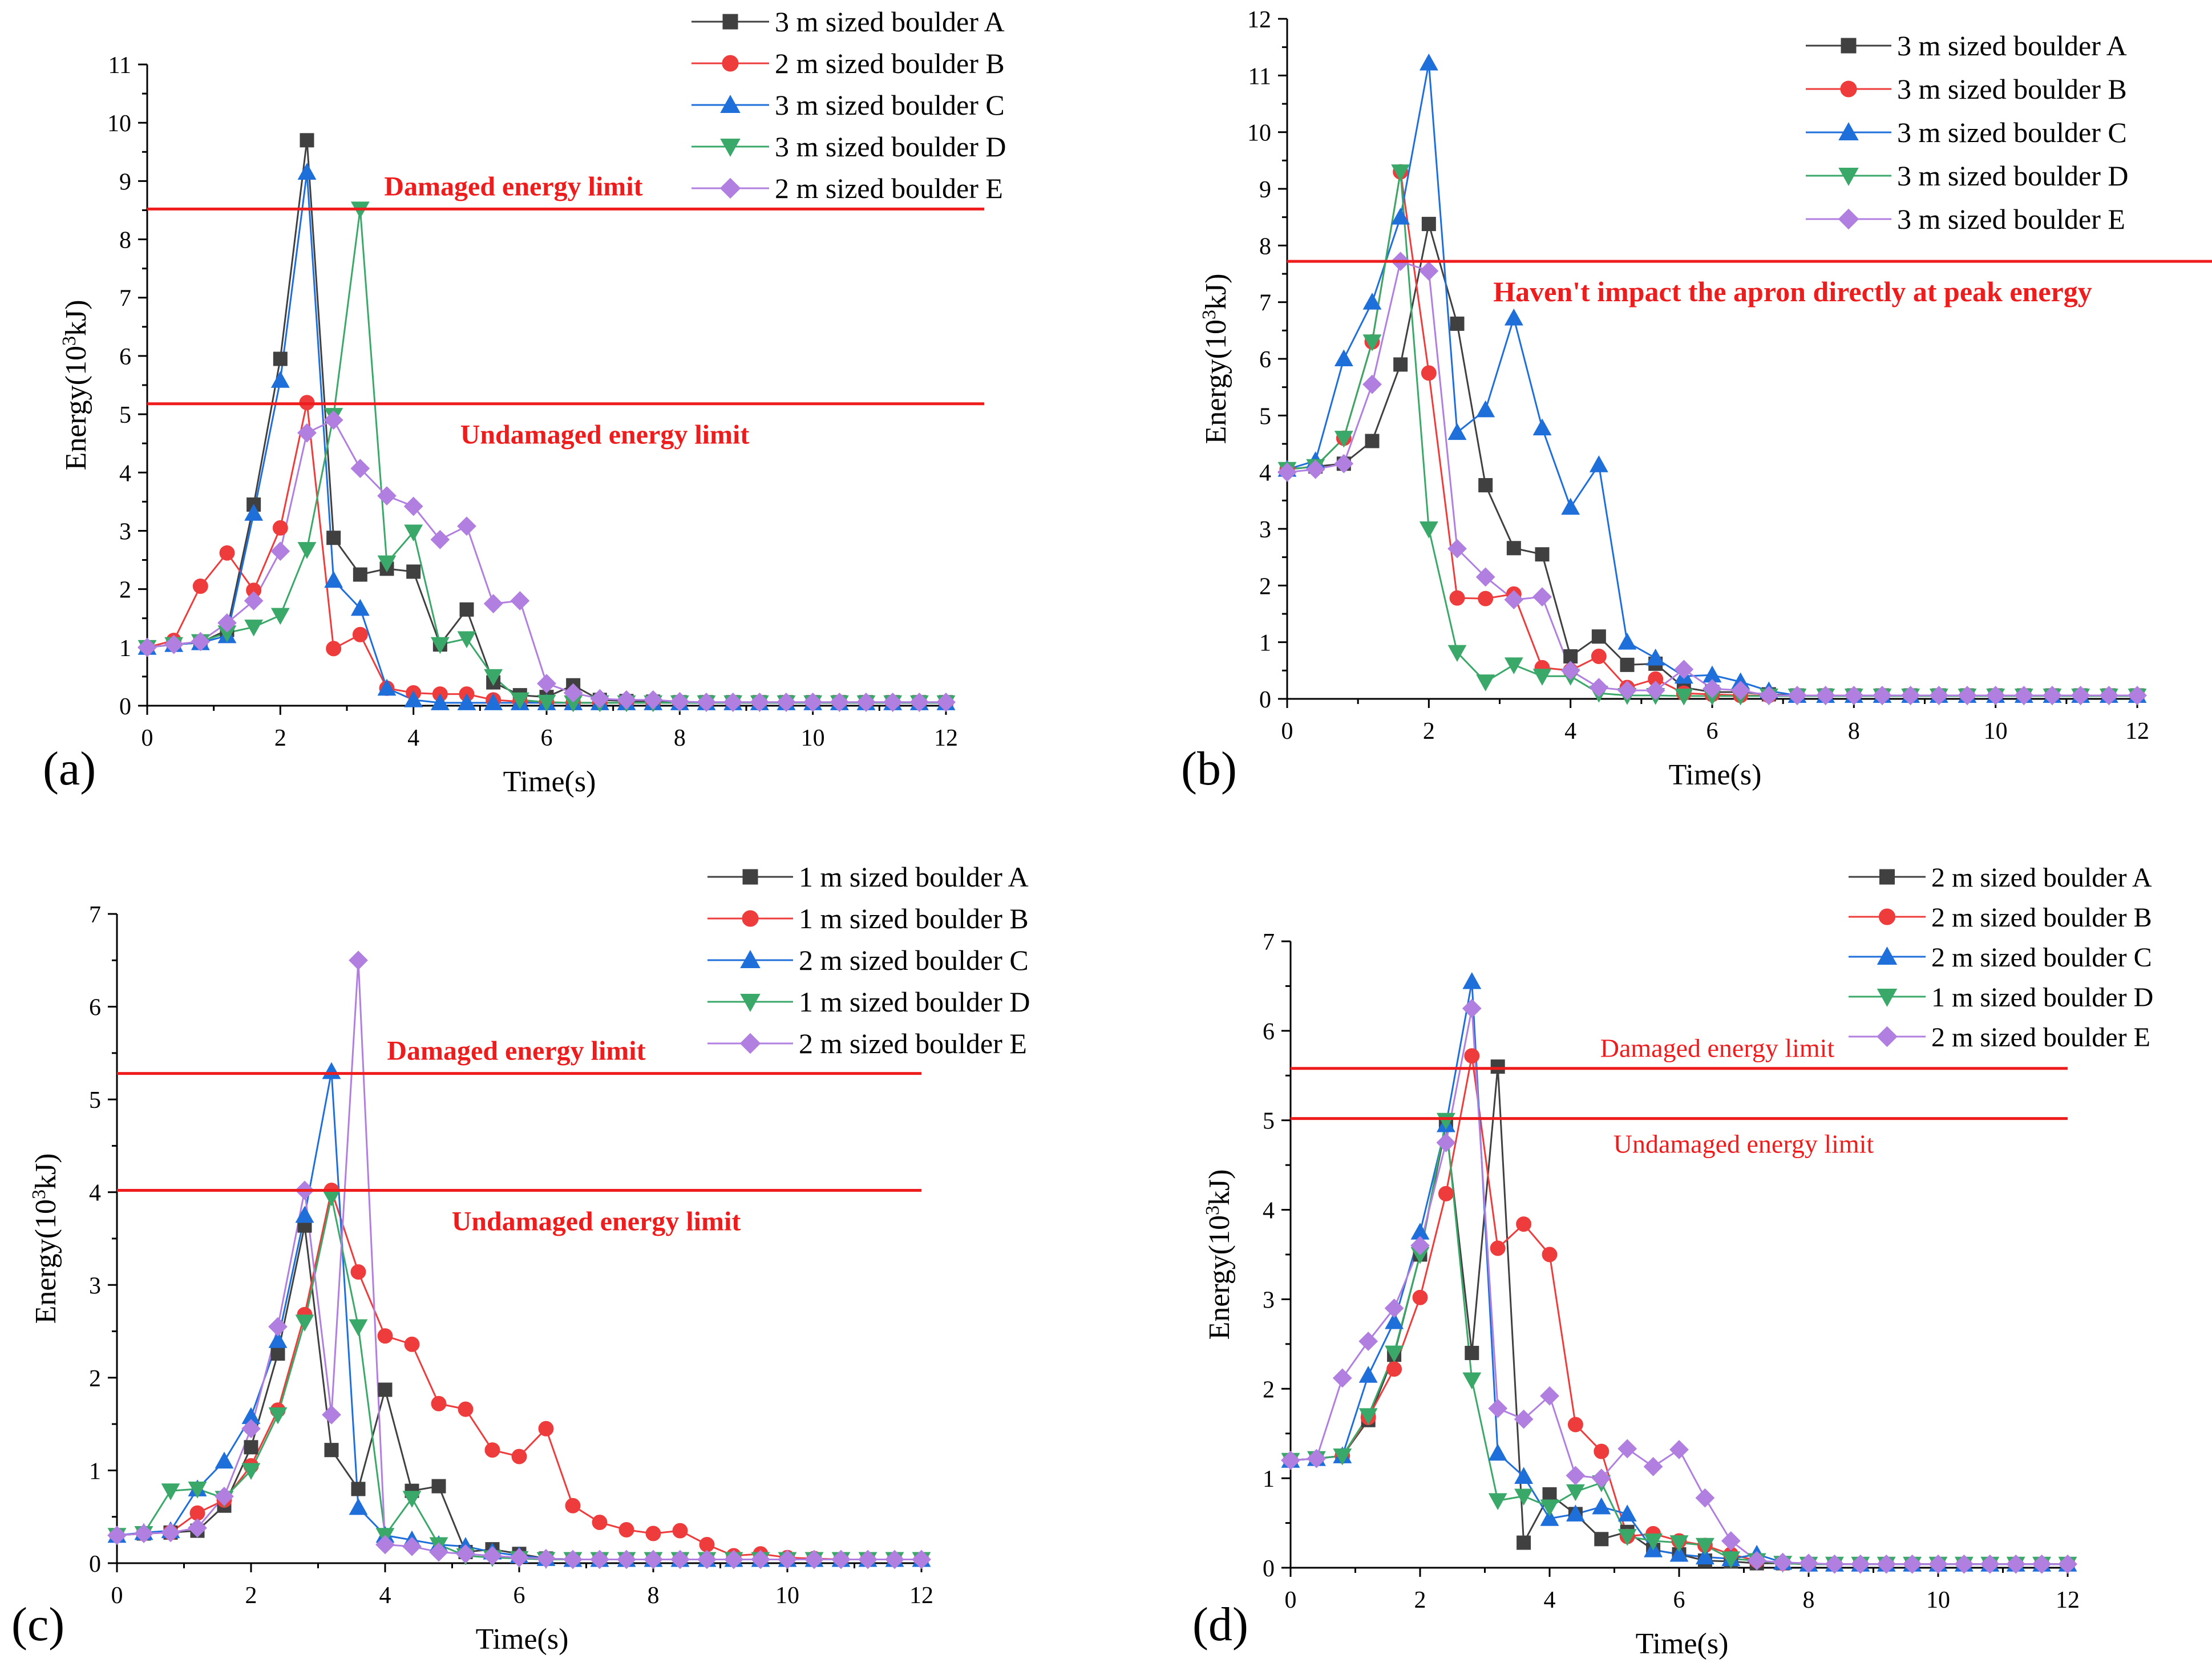 Image resolution: width=2212 pixels, height=1667 pixels. Describe the element at coordinates (1887, 916) in the screenshot. I see `legend-marker-B` at that location.